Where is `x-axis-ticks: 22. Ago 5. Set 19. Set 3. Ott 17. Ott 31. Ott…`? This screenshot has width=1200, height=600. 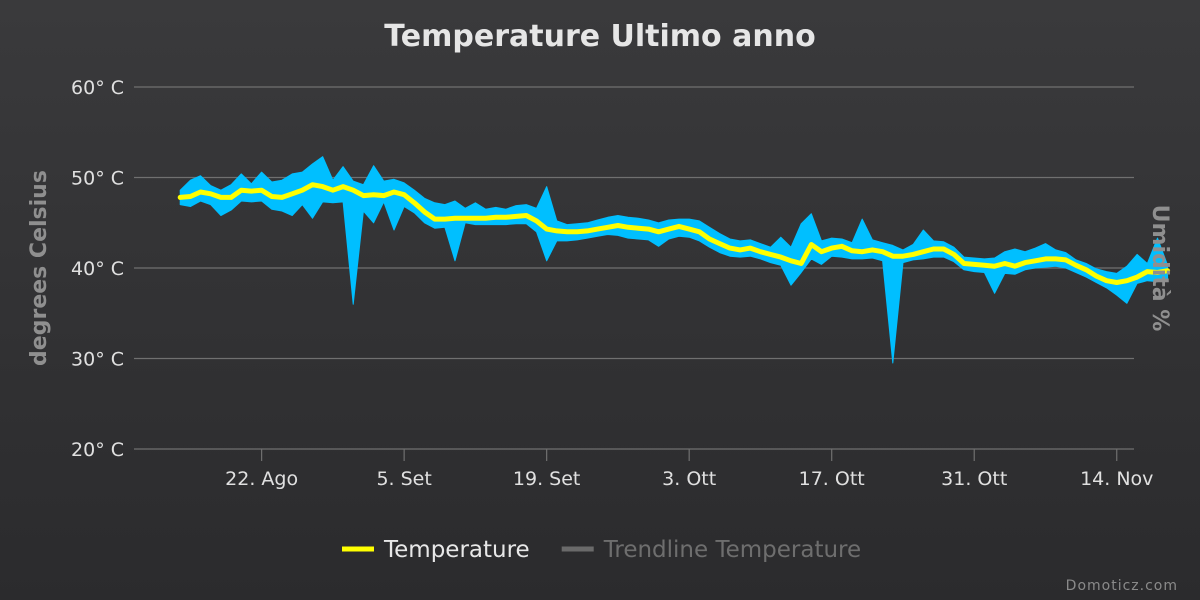
x-axis-ticks: 22. Ago 5. Set 19. Set 3. Ott 17. Ott 31. Ott… is located at coordinates (689, 469).